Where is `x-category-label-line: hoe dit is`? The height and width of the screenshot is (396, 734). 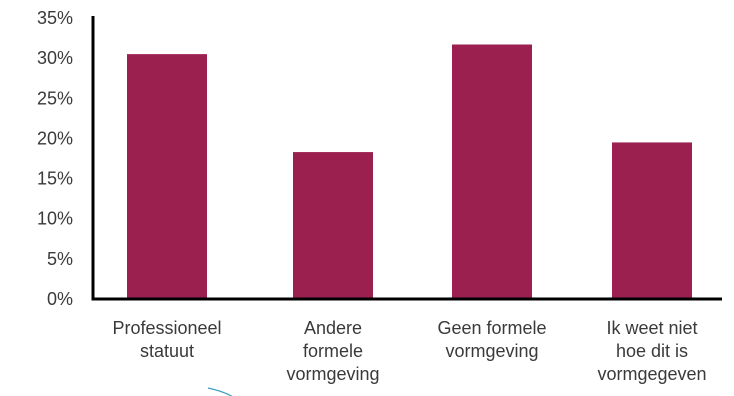 x-category-label-line: hoe dit is is located at coordinates (652, 351).